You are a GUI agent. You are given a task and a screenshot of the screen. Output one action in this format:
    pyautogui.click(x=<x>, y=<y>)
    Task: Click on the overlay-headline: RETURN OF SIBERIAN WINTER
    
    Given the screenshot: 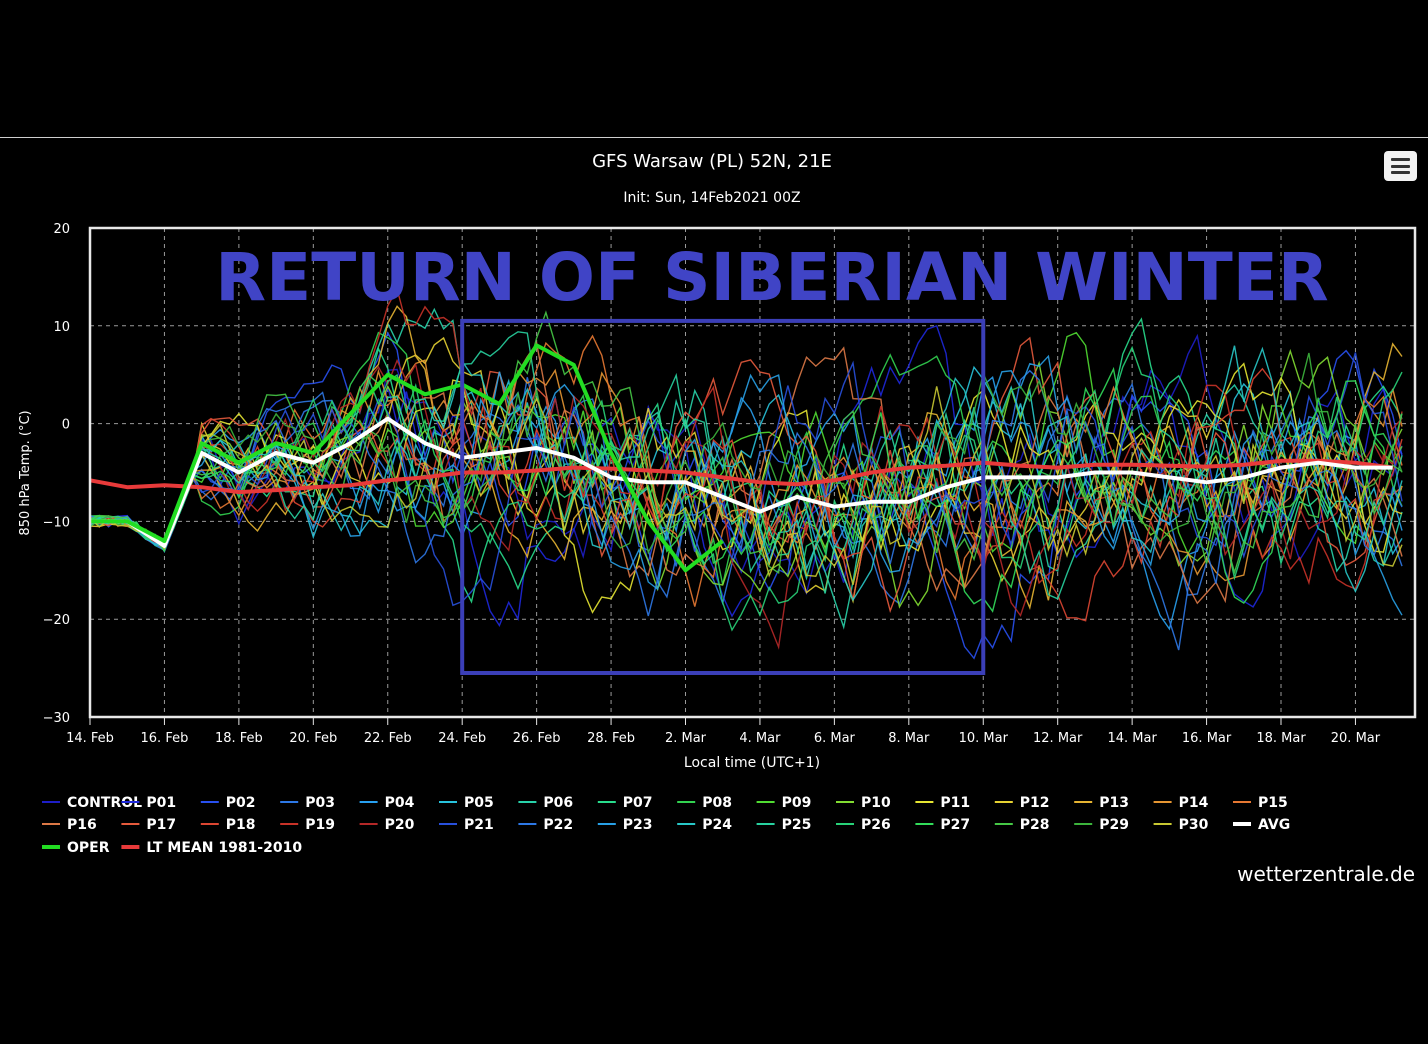 What is the action you would take?
    pyautogui.click(x=771, y=277)
    